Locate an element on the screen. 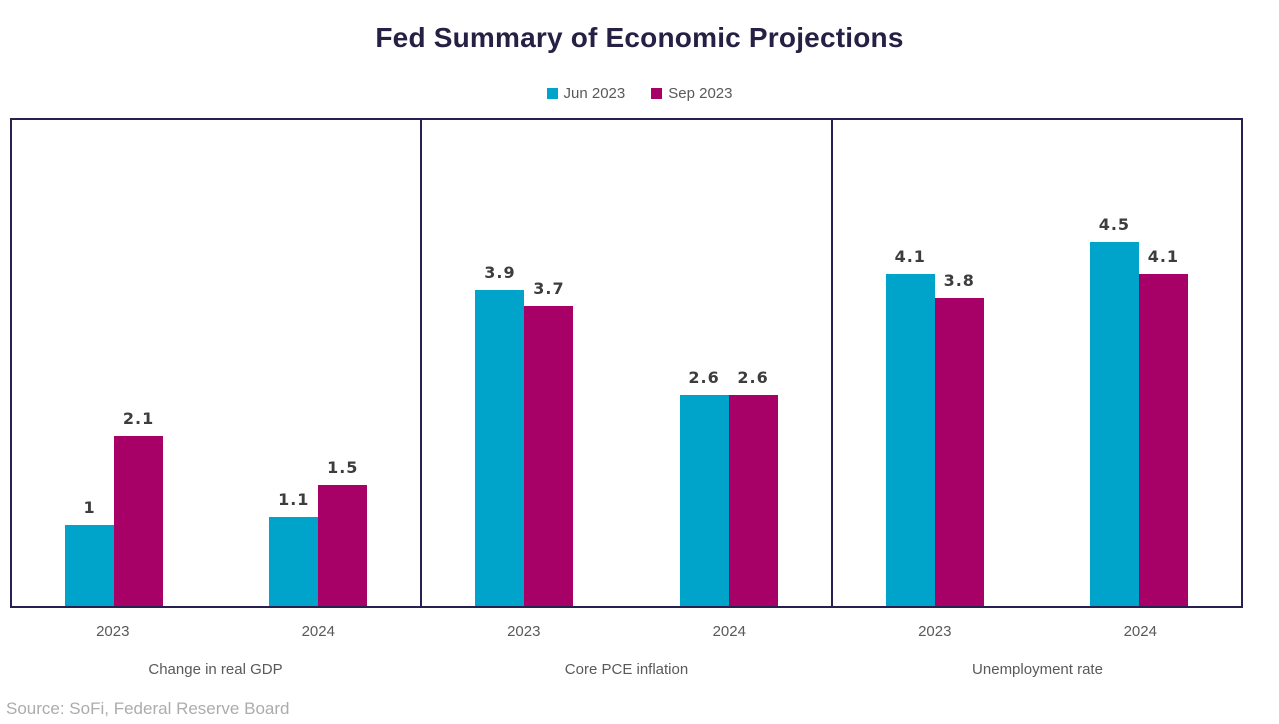 This screenshot has height=724, width=1279. bar-column-sep-2023-2023: 3.7 is located at coordinates (549, 363).